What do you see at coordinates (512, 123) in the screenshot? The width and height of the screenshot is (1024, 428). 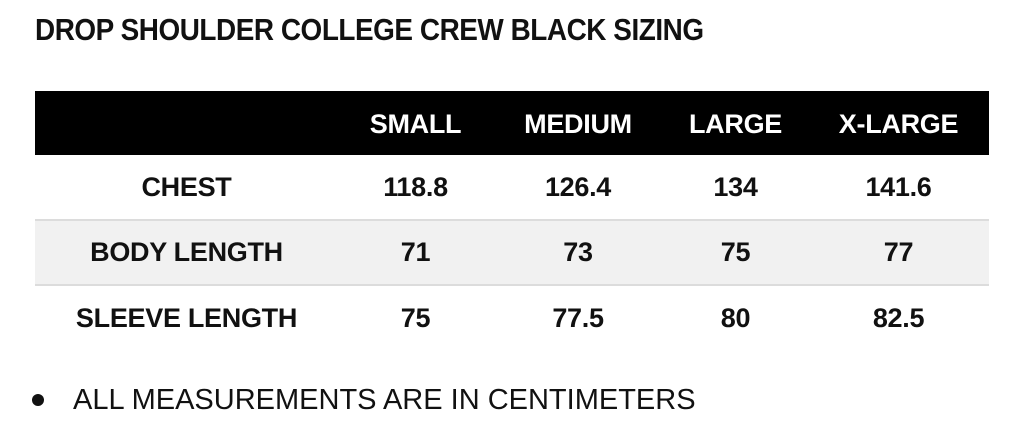 I see `table-header-row: SMALL MEDIUM LARGE X-LARGE` at bounding box center [512, 123].